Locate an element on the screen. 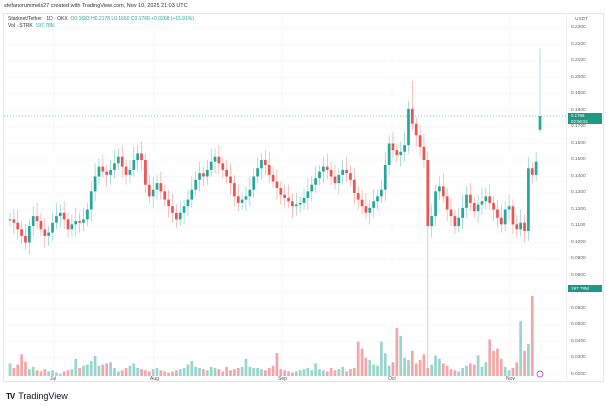 The height and width of the screenshot is (407, 606). time-tick: Sep is located at coordinates (282, 379).